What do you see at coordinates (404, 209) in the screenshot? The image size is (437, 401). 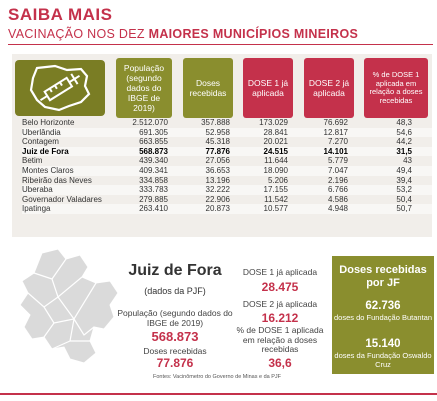 I see `pct-cell: 50,7` at bounding box center [404, 209].